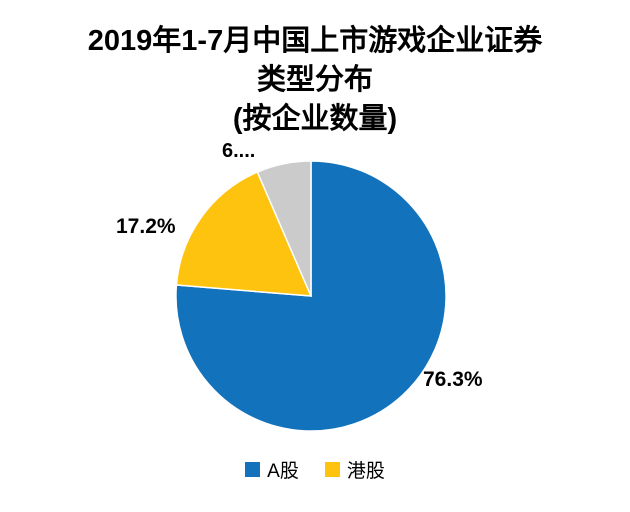 Image resolution: width=630 pixels, height=512 pixels. Describe the element at coordinates (453, 379) in the screenshot. I see `data-label-a-shares: 76.3%` at that location.